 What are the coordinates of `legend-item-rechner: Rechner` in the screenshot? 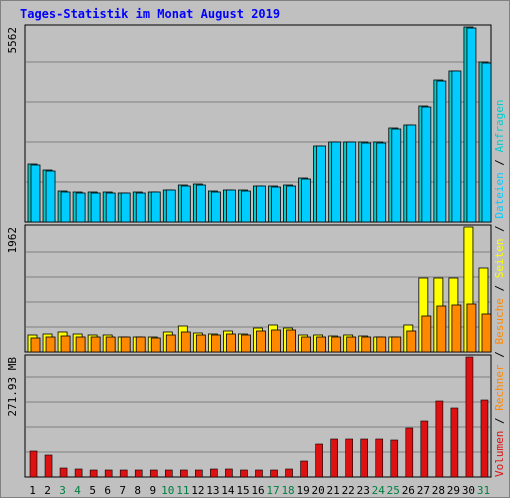 It's located at (499, 387).